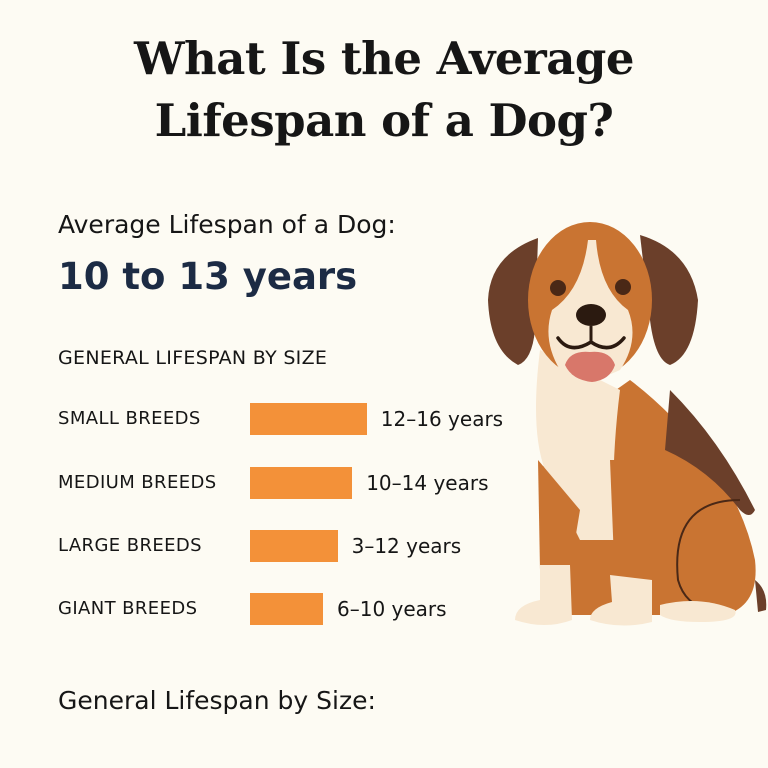  I want to click on bar-category-label: GIANT BREEDS, so click(128, 608).